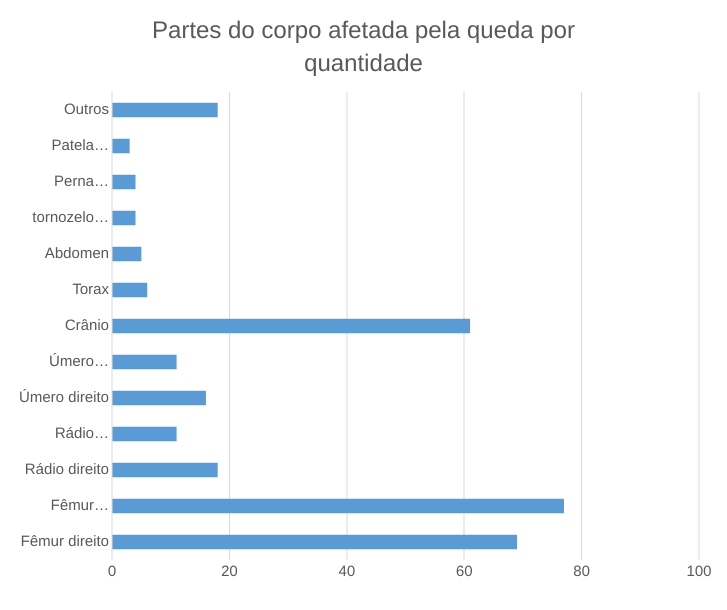 The width and height of the screenshot is (727, 610). I want to click on y-tick-label: Torax, so click(91, 289).